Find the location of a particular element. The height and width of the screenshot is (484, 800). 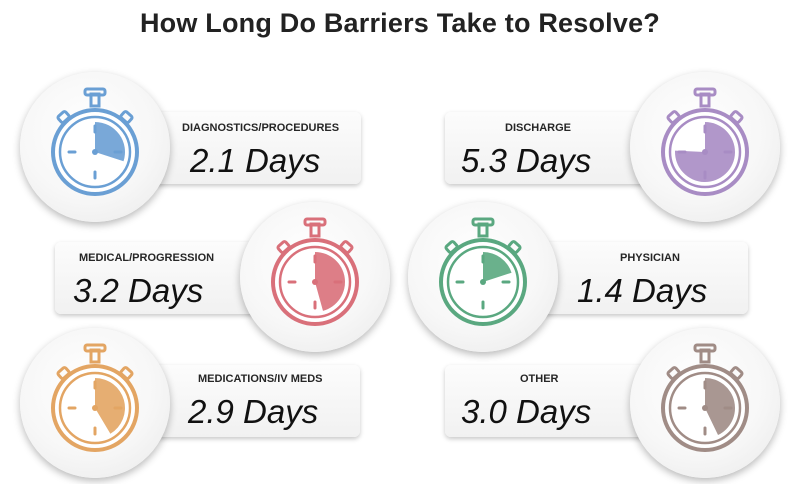

stopwatch-icon-diagnostics is located at coordinates (95, 147).